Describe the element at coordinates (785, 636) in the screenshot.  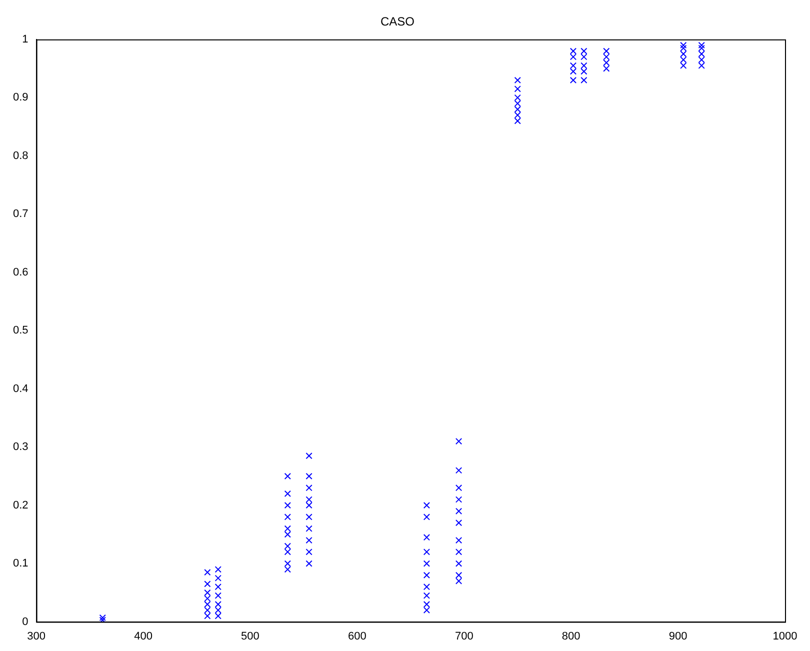
I see `x-tick-label: 1000` at that location.